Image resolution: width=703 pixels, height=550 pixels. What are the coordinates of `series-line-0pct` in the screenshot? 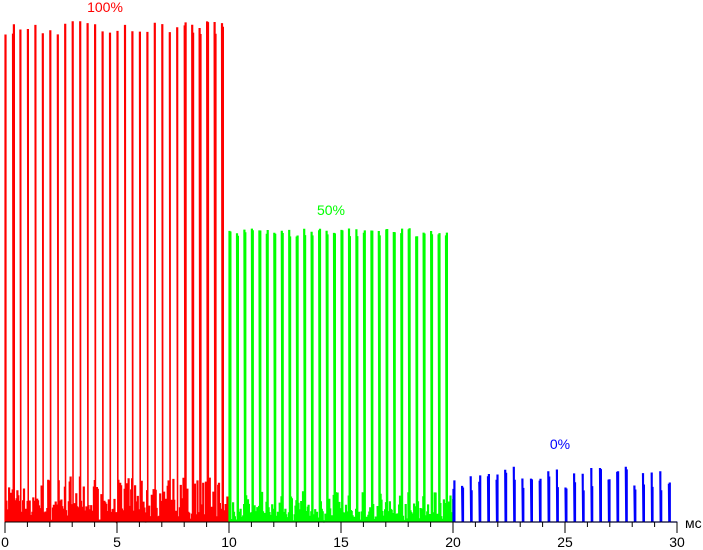 It's located at (565, 494).